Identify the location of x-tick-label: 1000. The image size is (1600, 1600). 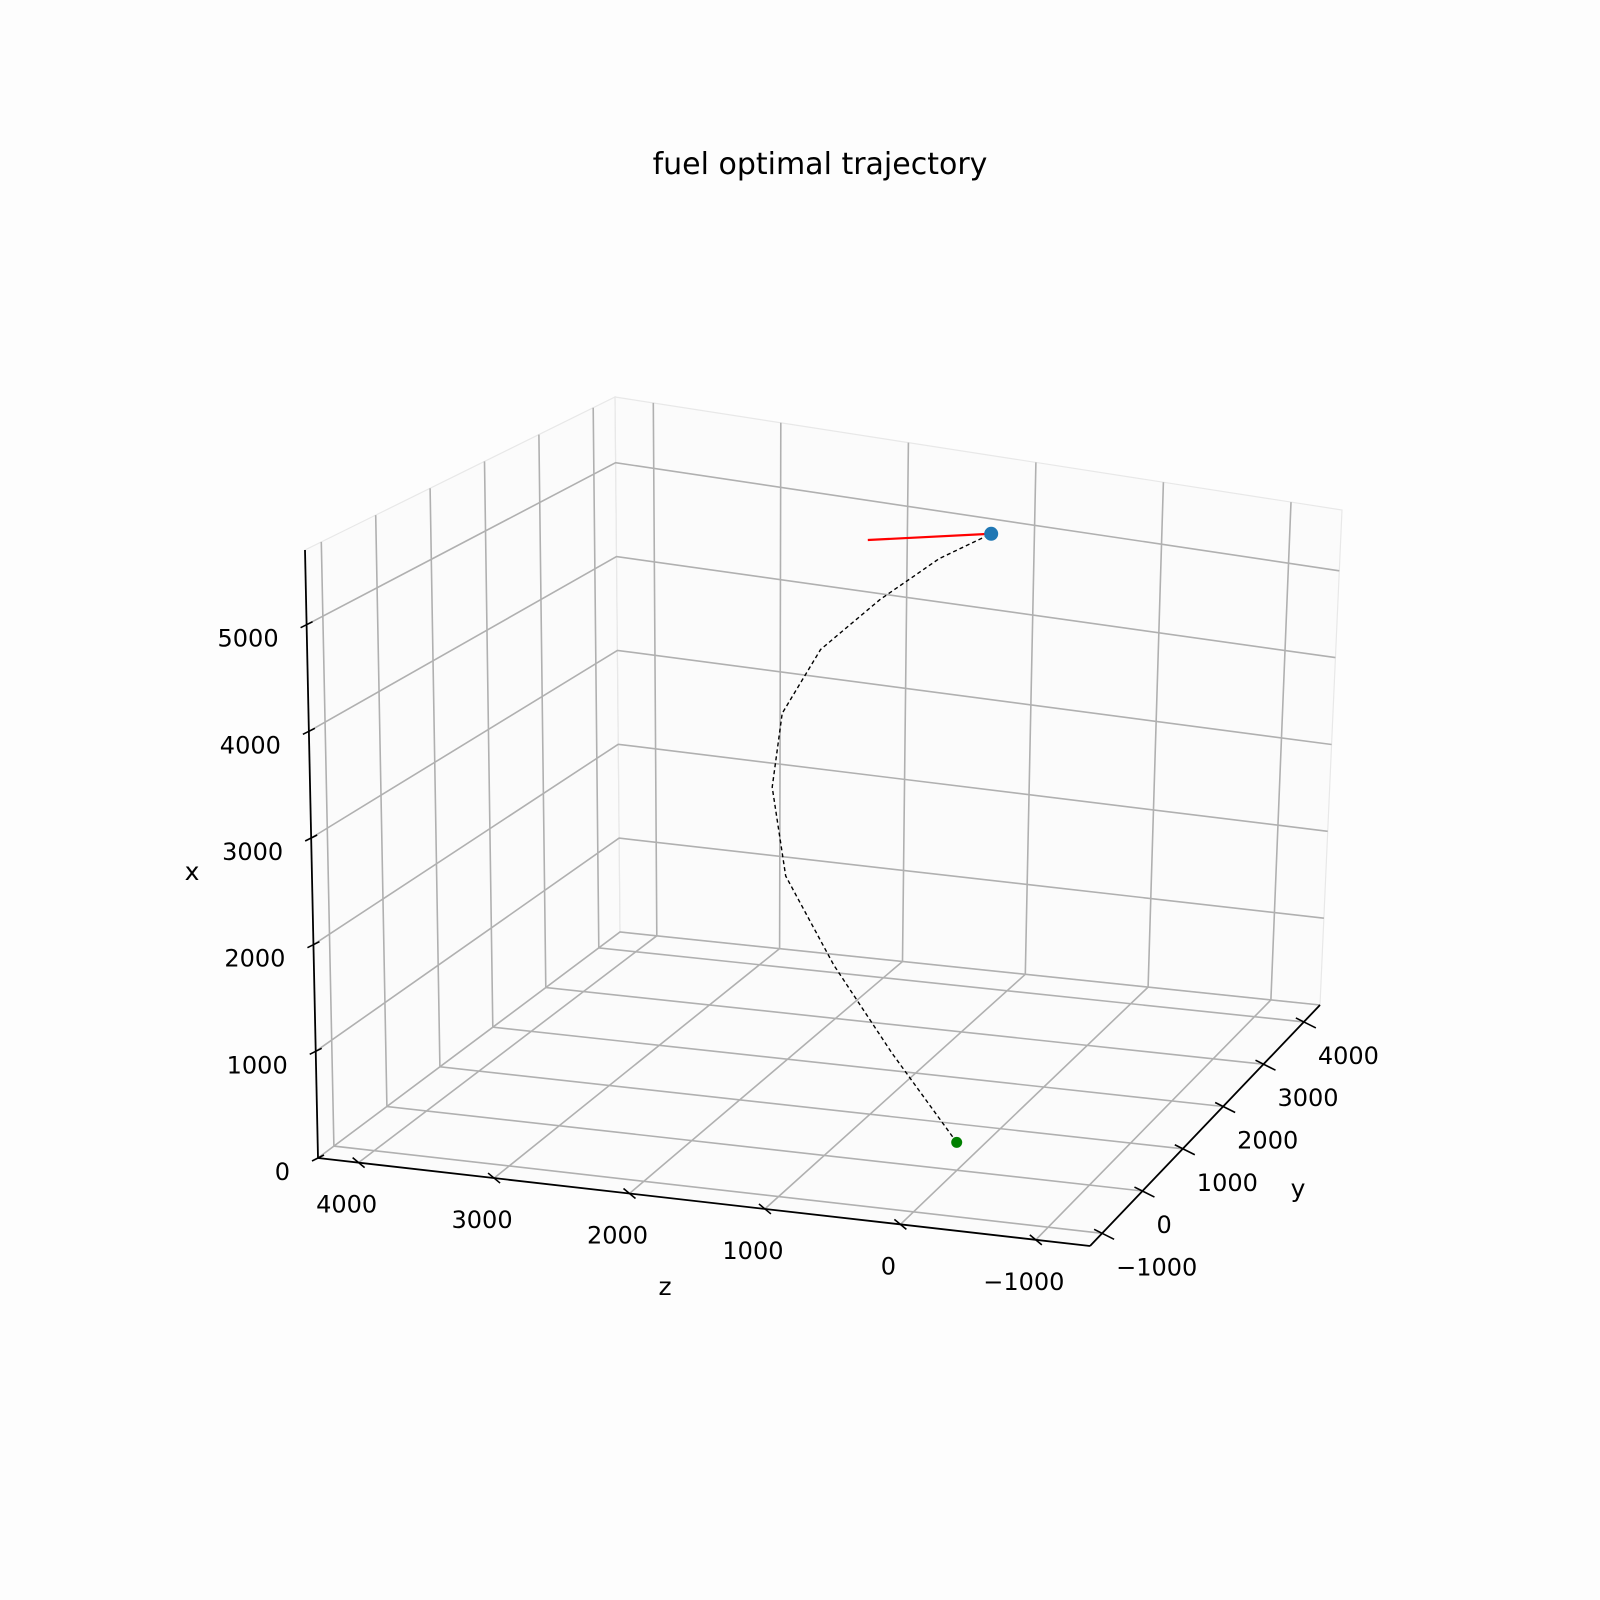
(257, 1065).